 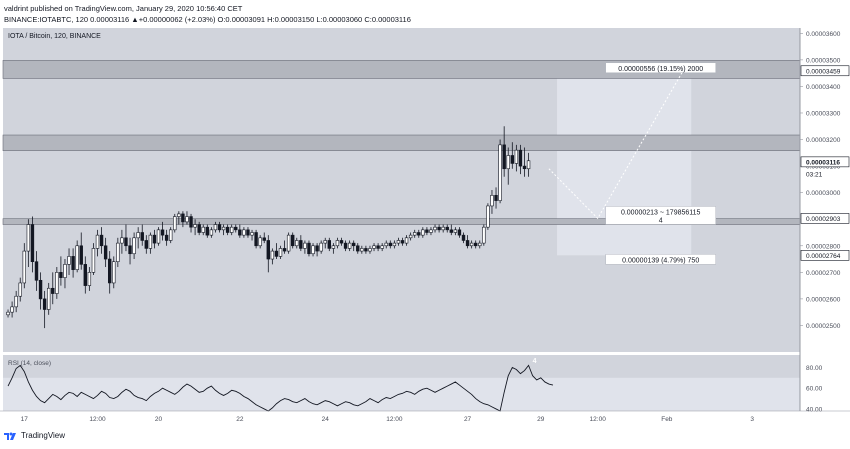 What do you see at coordinates (10, 436) in the screenshot?
I see `tradingview-logo-icon` at bounding box center [10, 436].